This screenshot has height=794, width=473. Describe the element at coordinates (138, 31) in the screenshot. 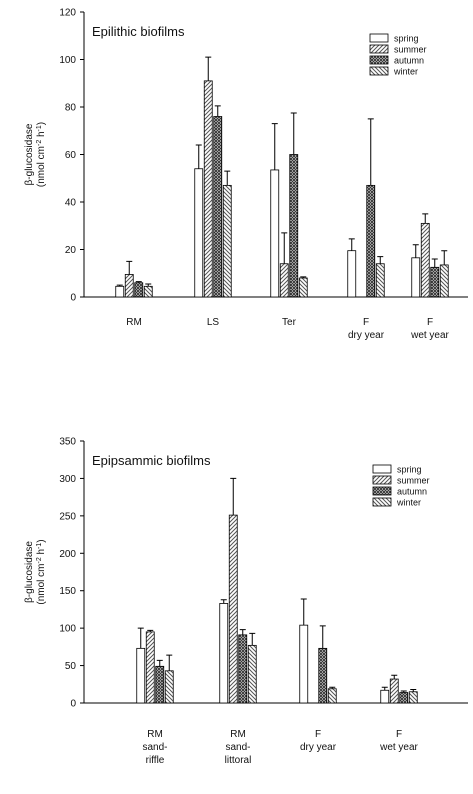

I see `chart-title: Epilithic biofilms` at that location.